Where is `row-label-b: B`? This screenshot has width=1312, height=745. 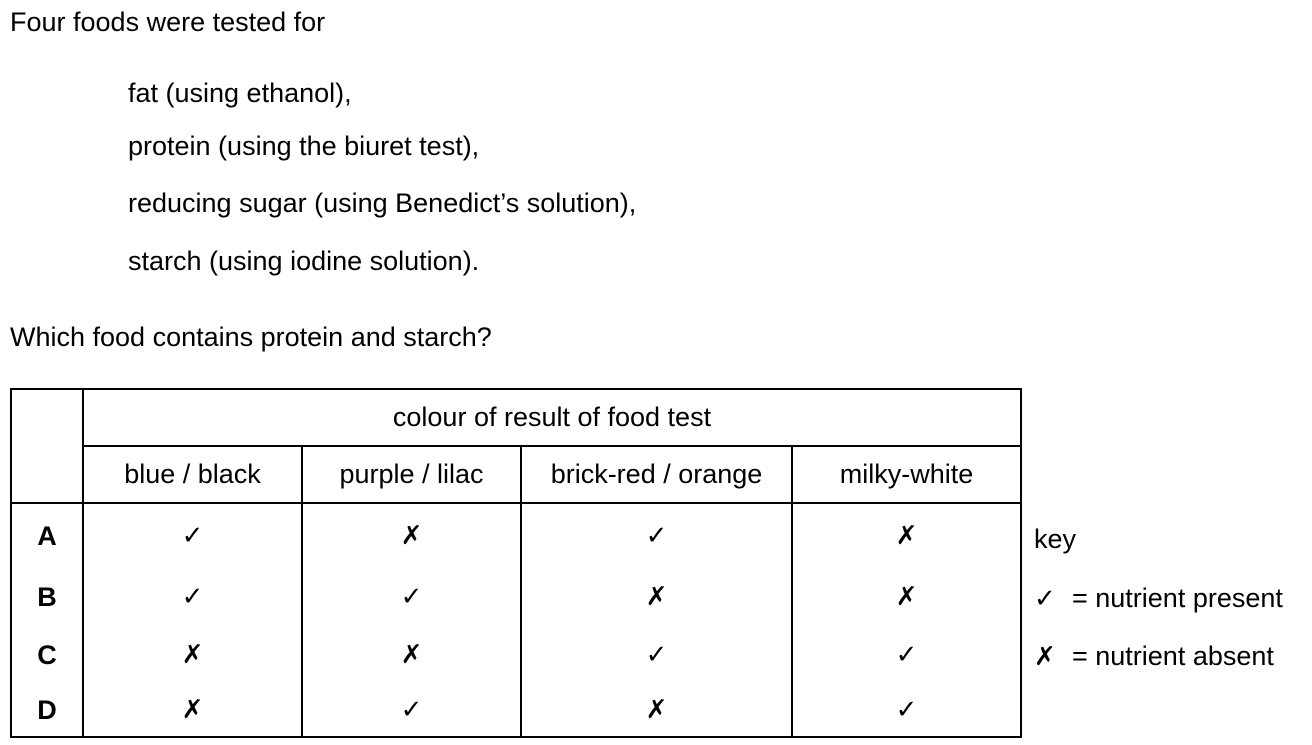
row-label-b: B is located at coordinates (47, 597).